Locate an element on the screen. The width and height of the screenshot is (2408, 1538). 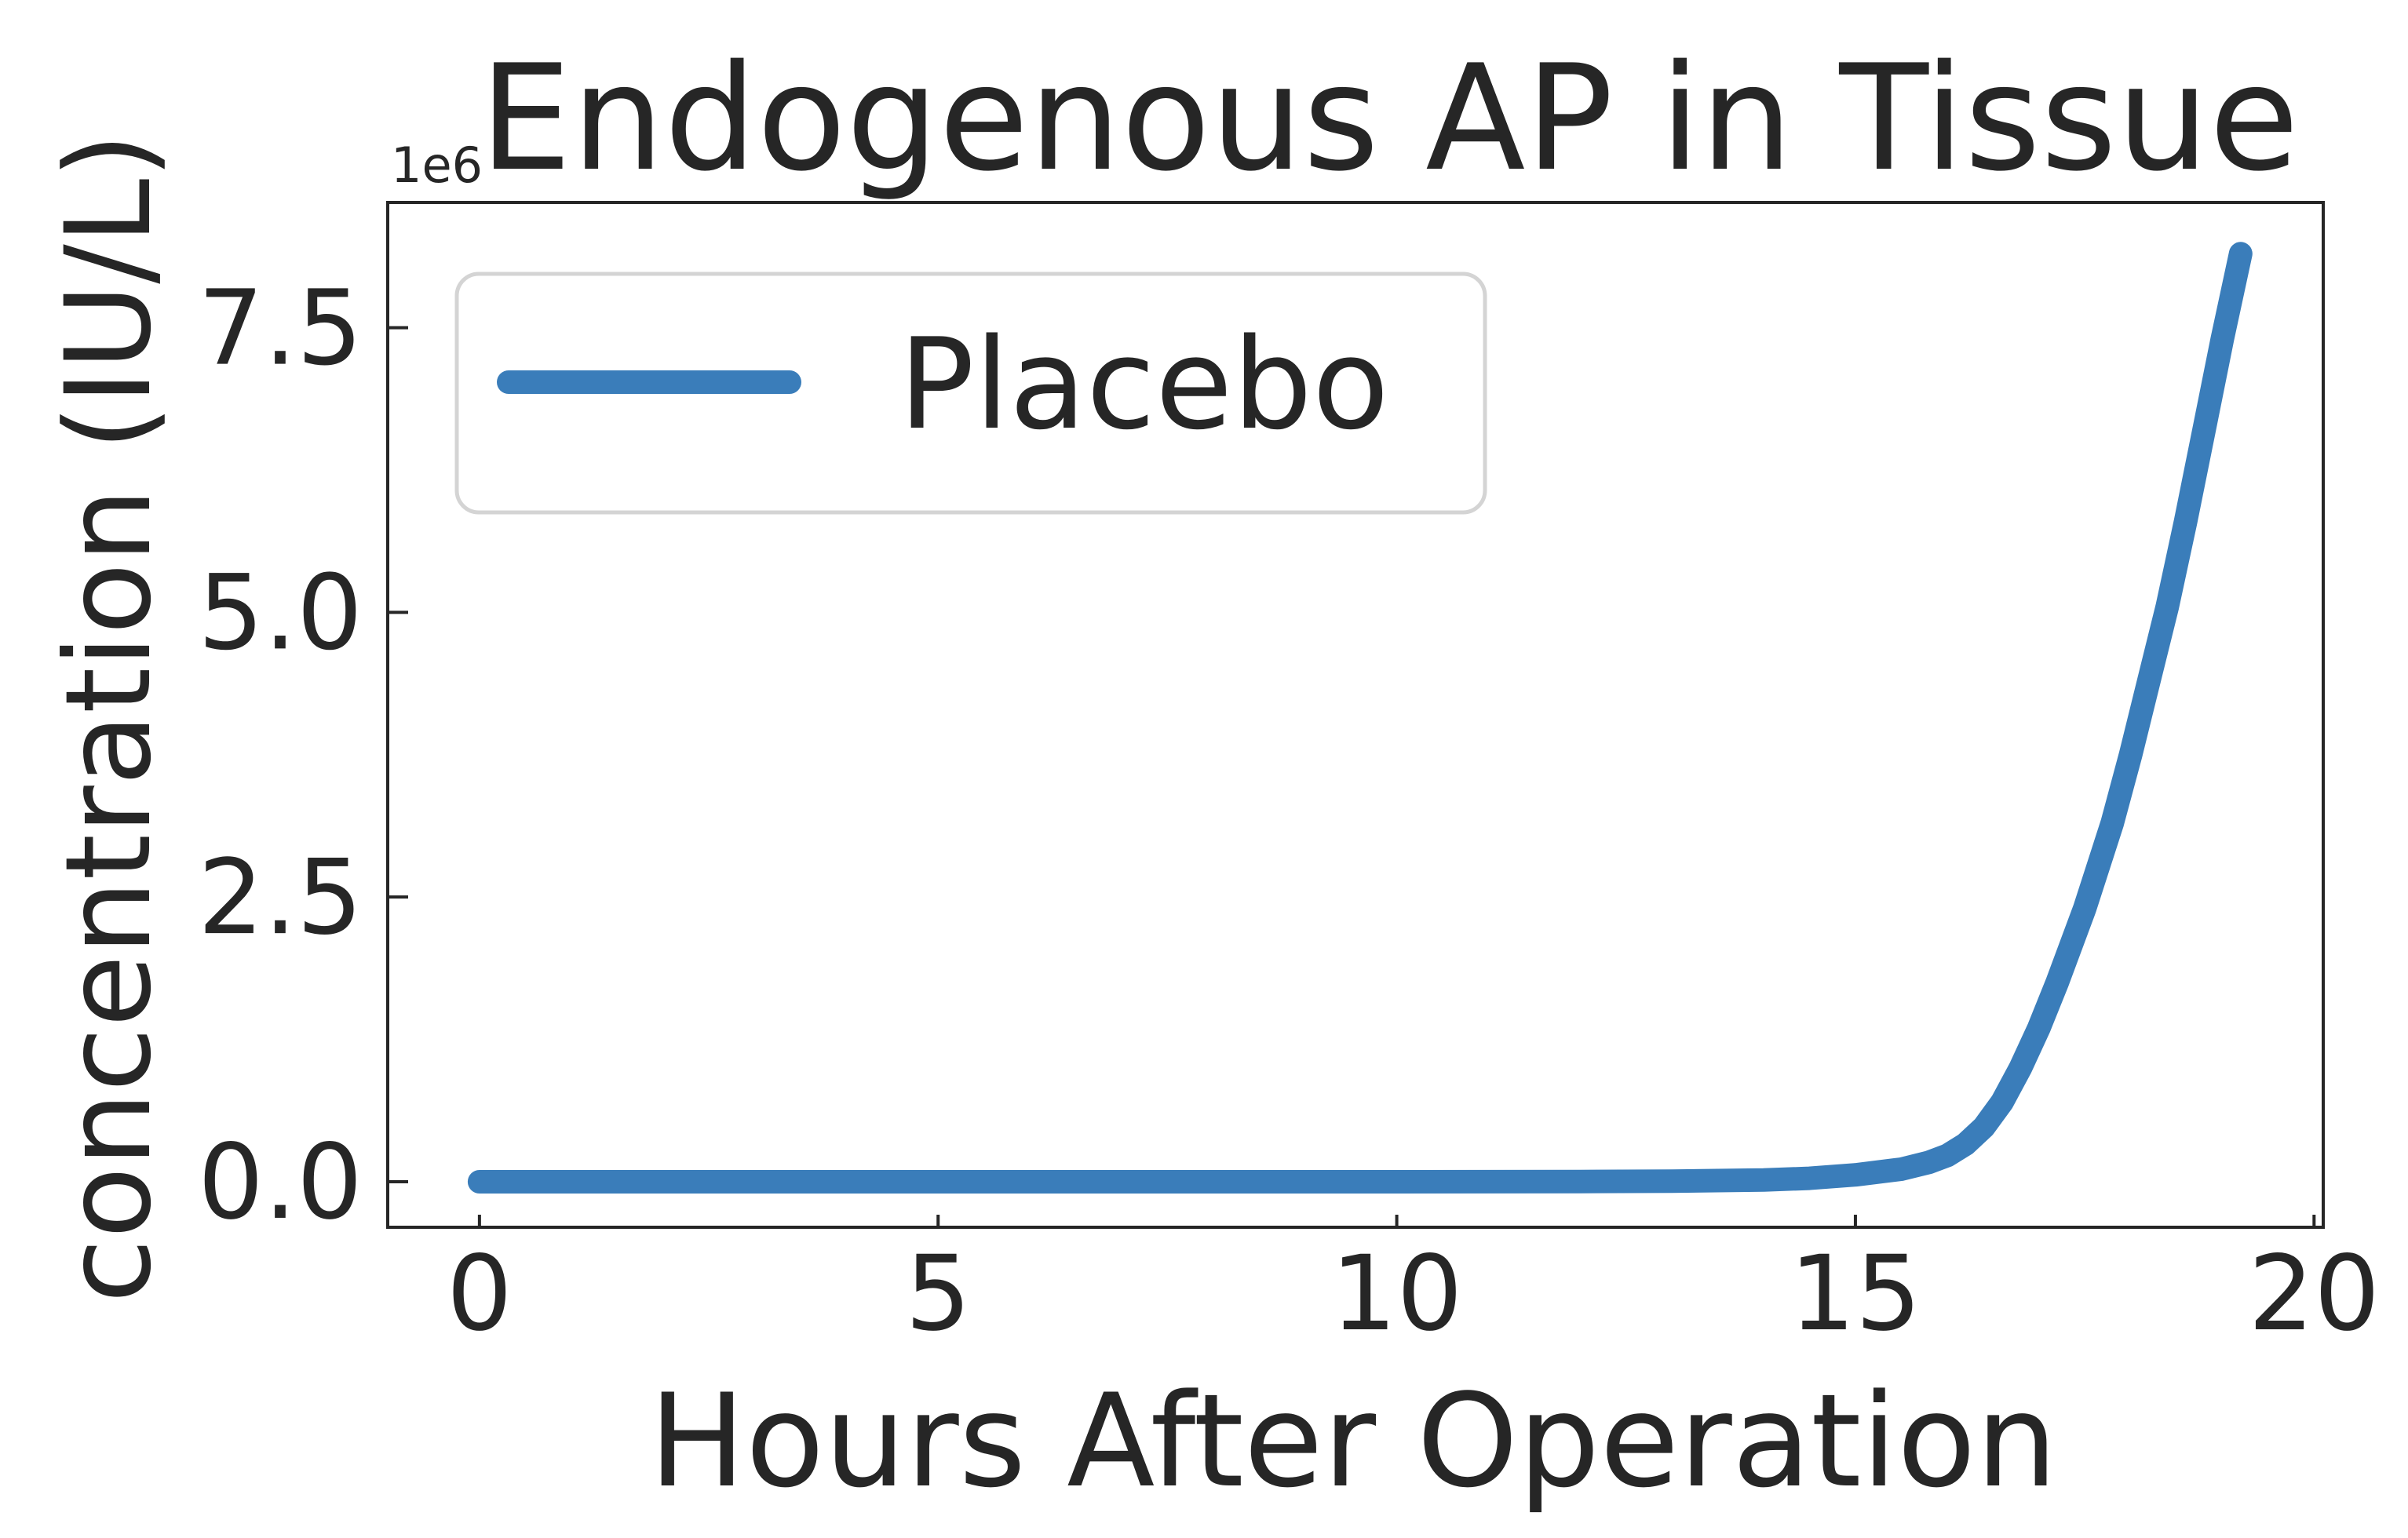
x-axis-ticks: 0 5 10 15 20 is located at coordinates (1413, 1284).